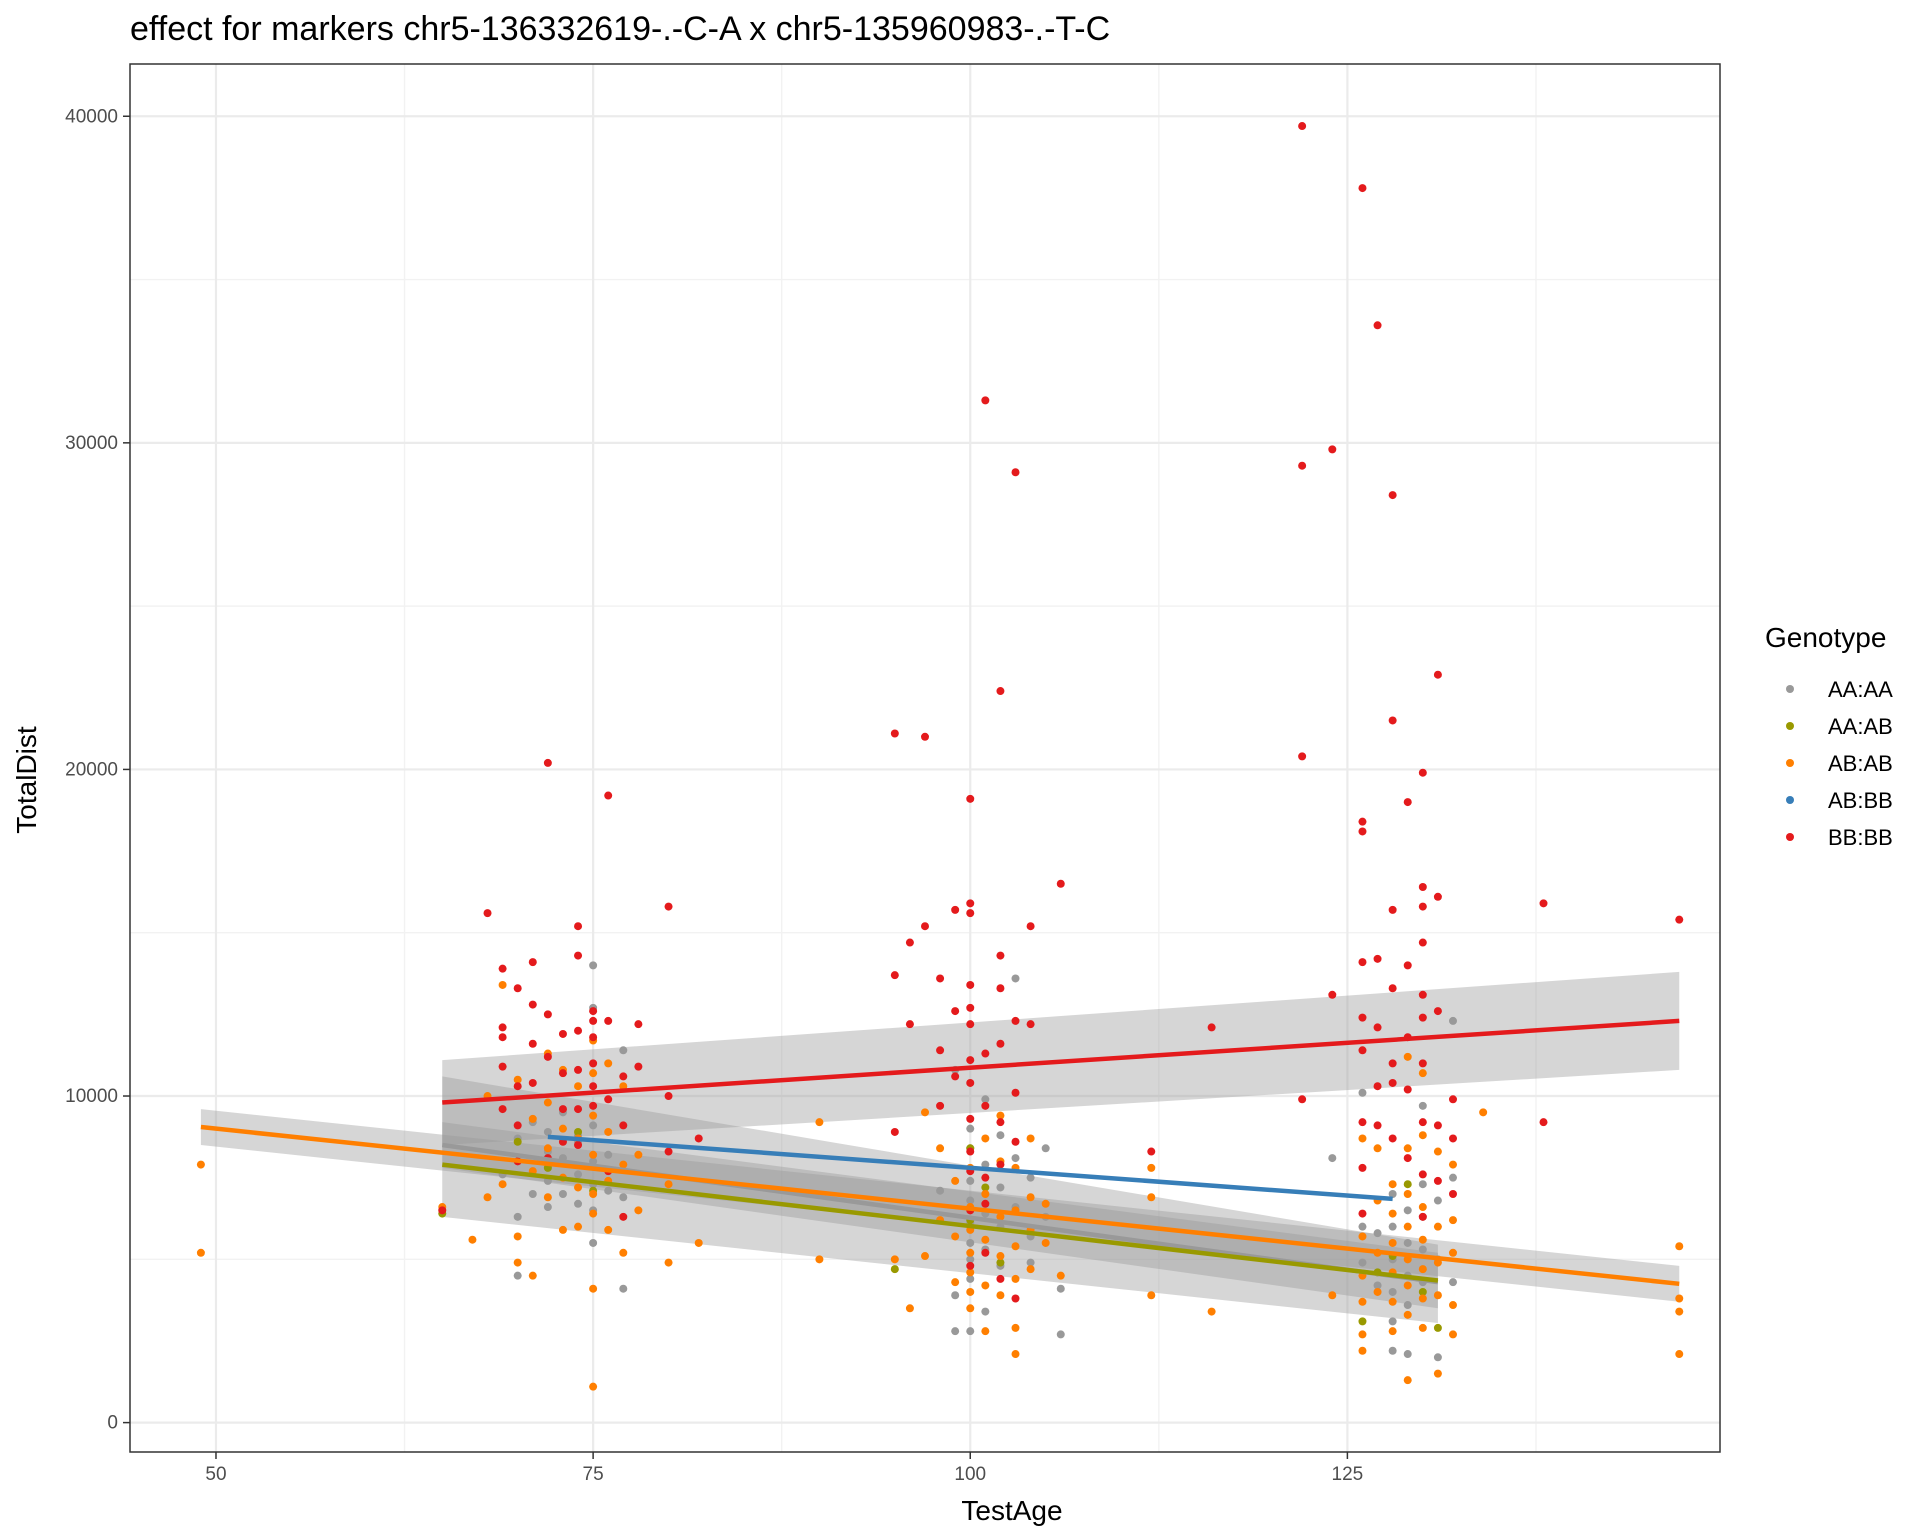 The image size is (1920, 1536). What do you see at coordinates (1790, 726) in the screenshot?
I see `legend-key` at bounding box center [1790, 726].